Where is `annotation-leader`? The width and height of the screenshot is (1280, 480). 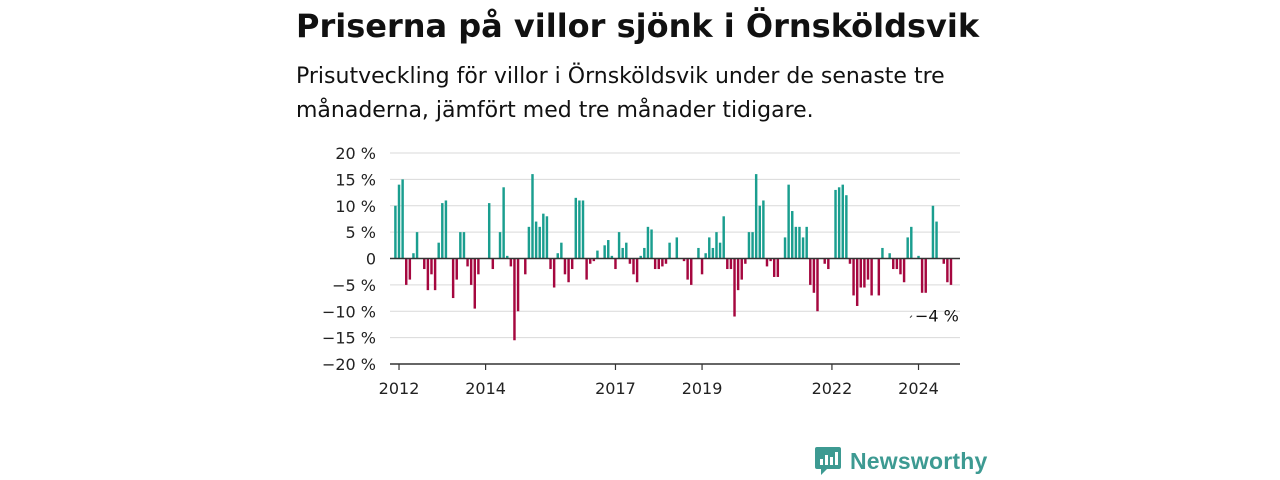
annotation-leader is located at coordinates (911, 316).